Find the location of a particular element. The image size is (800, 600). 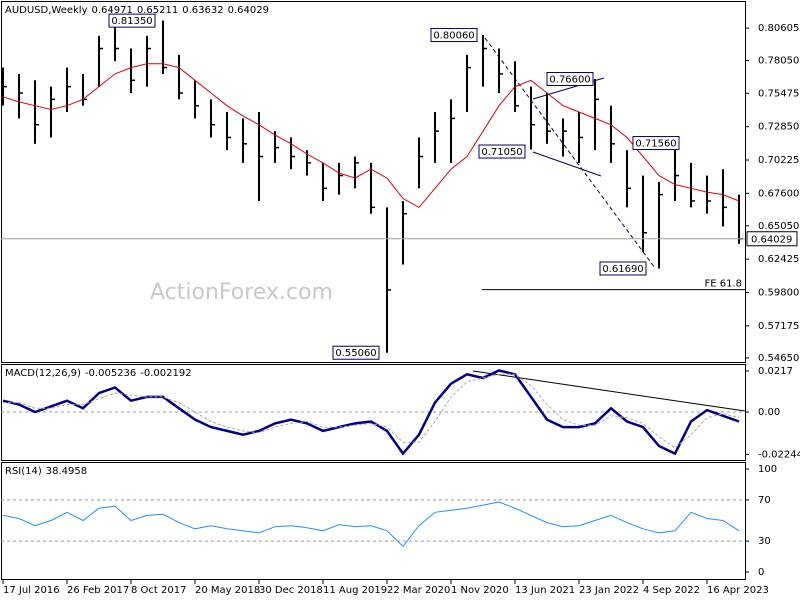

x-tick-label: 13 Jun 2021 is located at coordinates (545, 590).